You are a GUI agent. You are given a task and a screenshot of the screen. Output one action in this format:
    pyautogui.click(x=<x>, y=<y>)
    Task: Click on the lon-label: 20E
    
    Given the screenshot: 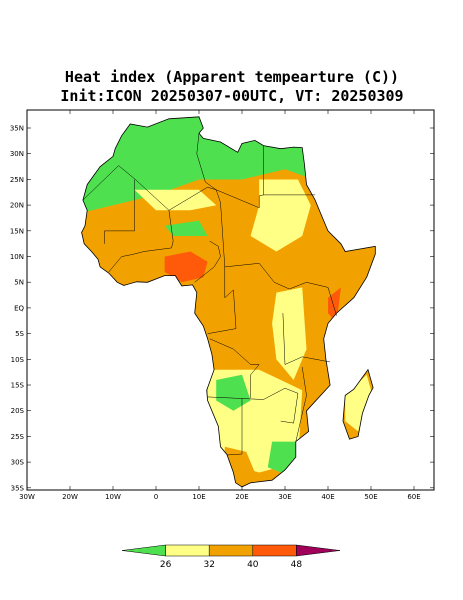 What is the action you would take?
    pyautogui.click(x=241, y=497)
    